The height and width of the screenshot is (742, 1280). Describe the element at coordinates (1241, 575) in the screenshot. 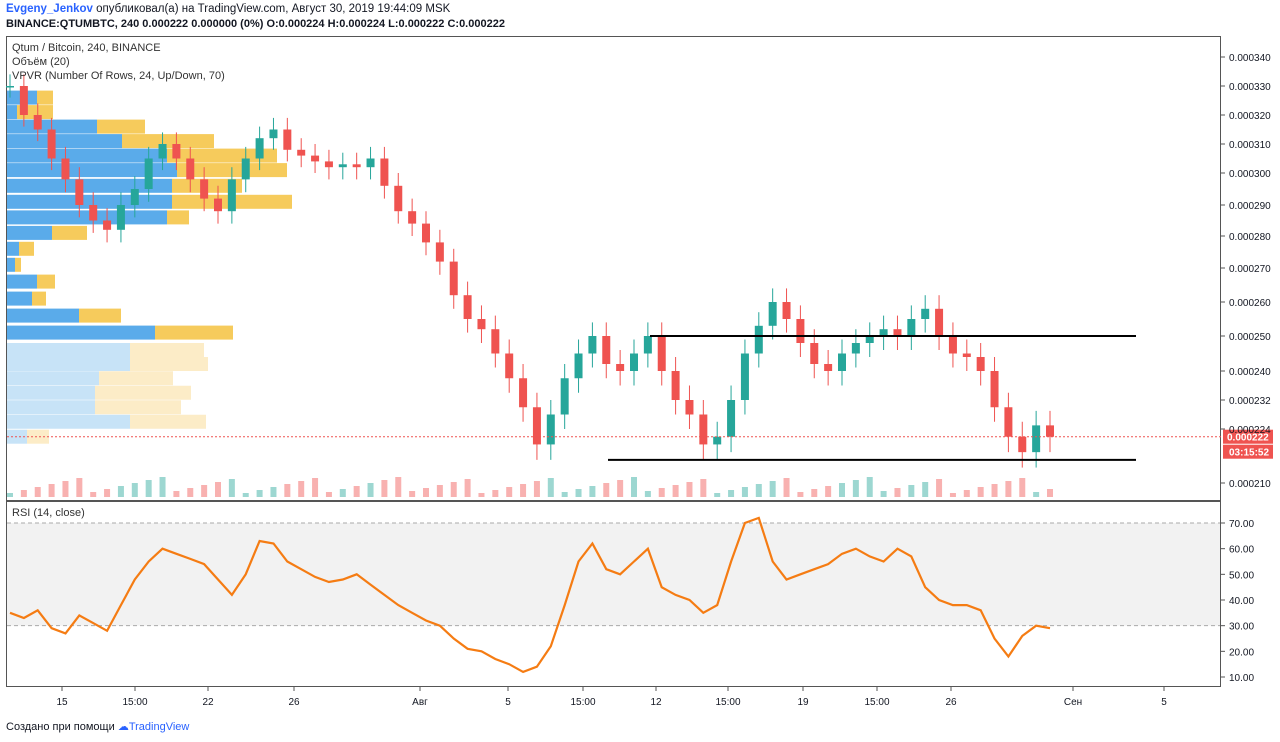

I see `rsi-tick-label: 50.00` at that location.